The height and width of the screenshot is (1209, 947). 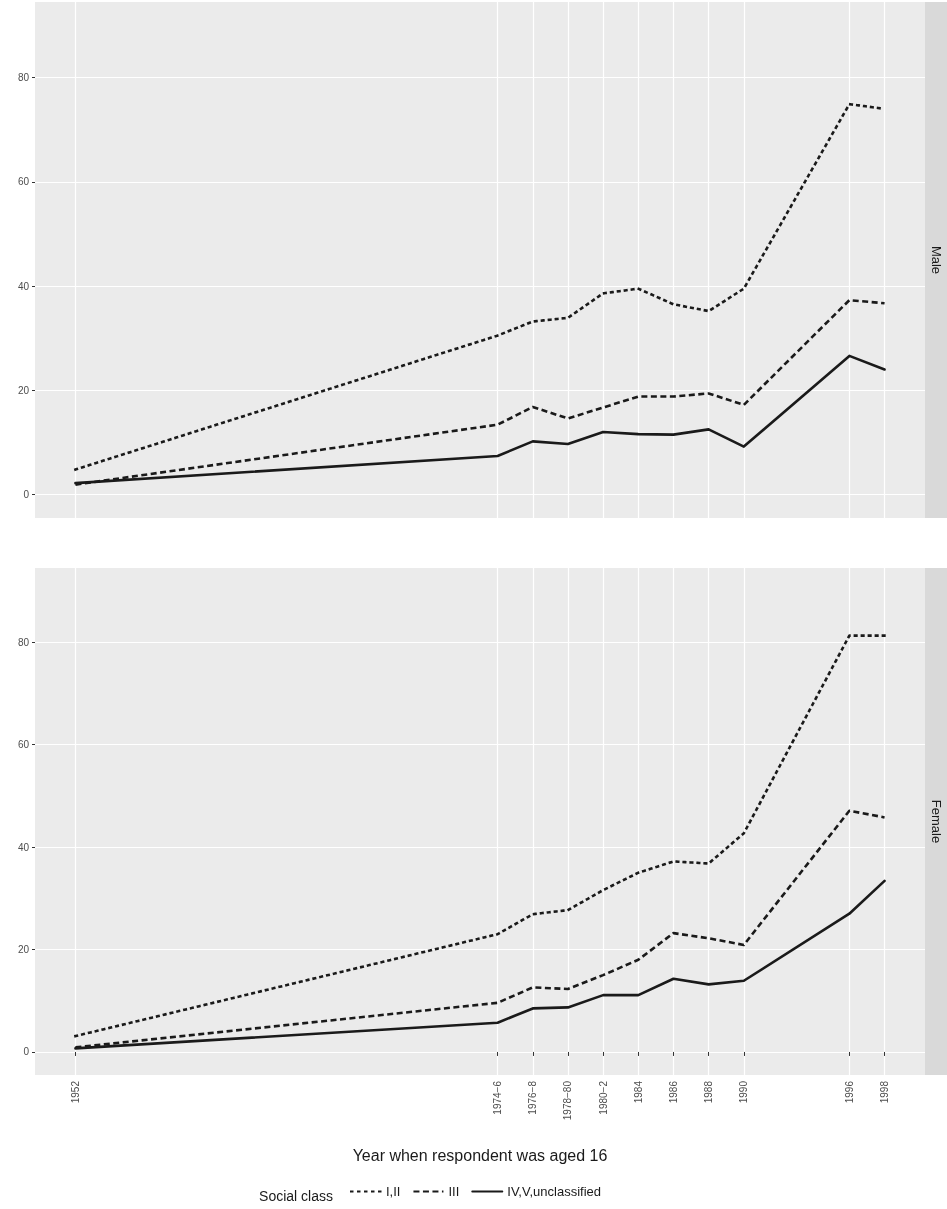 What do you see at coordinates (533, 1097) in the screenshot?
I see `x-tick-label: 1976−8` at bounding box center [533, 1097].